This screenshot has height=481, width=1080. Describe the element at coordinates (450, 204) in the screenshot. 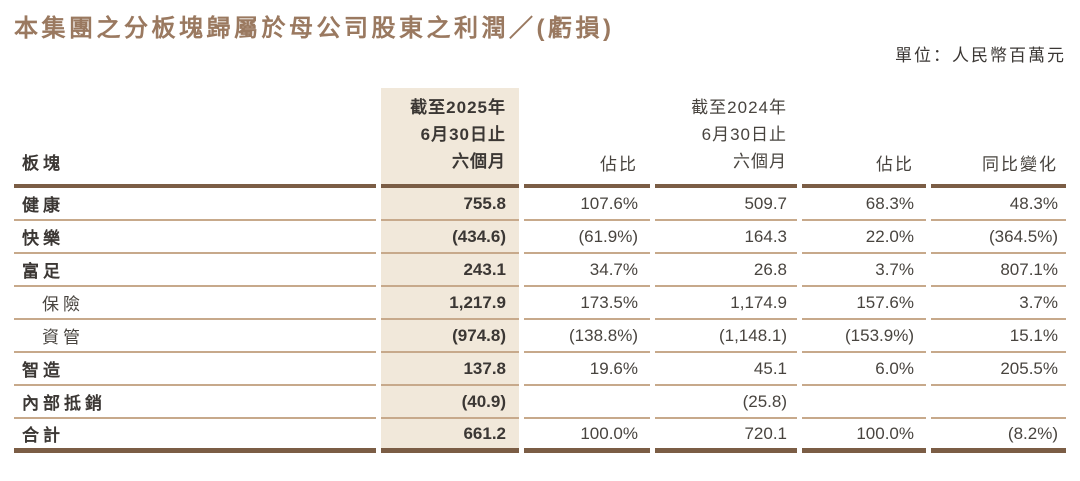

I see `value-2025: 755.8` at that location.